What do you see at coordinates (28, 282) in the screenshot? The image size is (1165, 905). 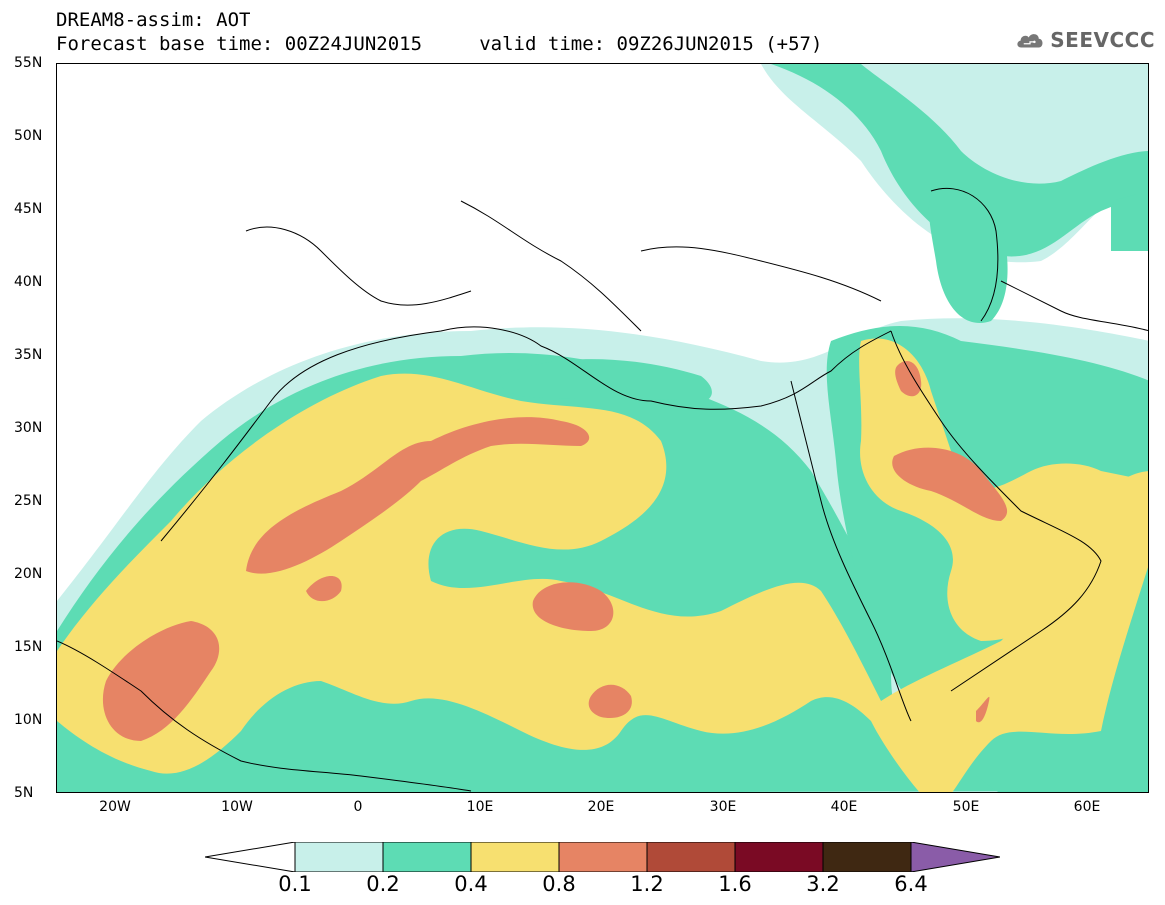 I see `lat-label-40n: 40N` at bounding box center [28, 282].